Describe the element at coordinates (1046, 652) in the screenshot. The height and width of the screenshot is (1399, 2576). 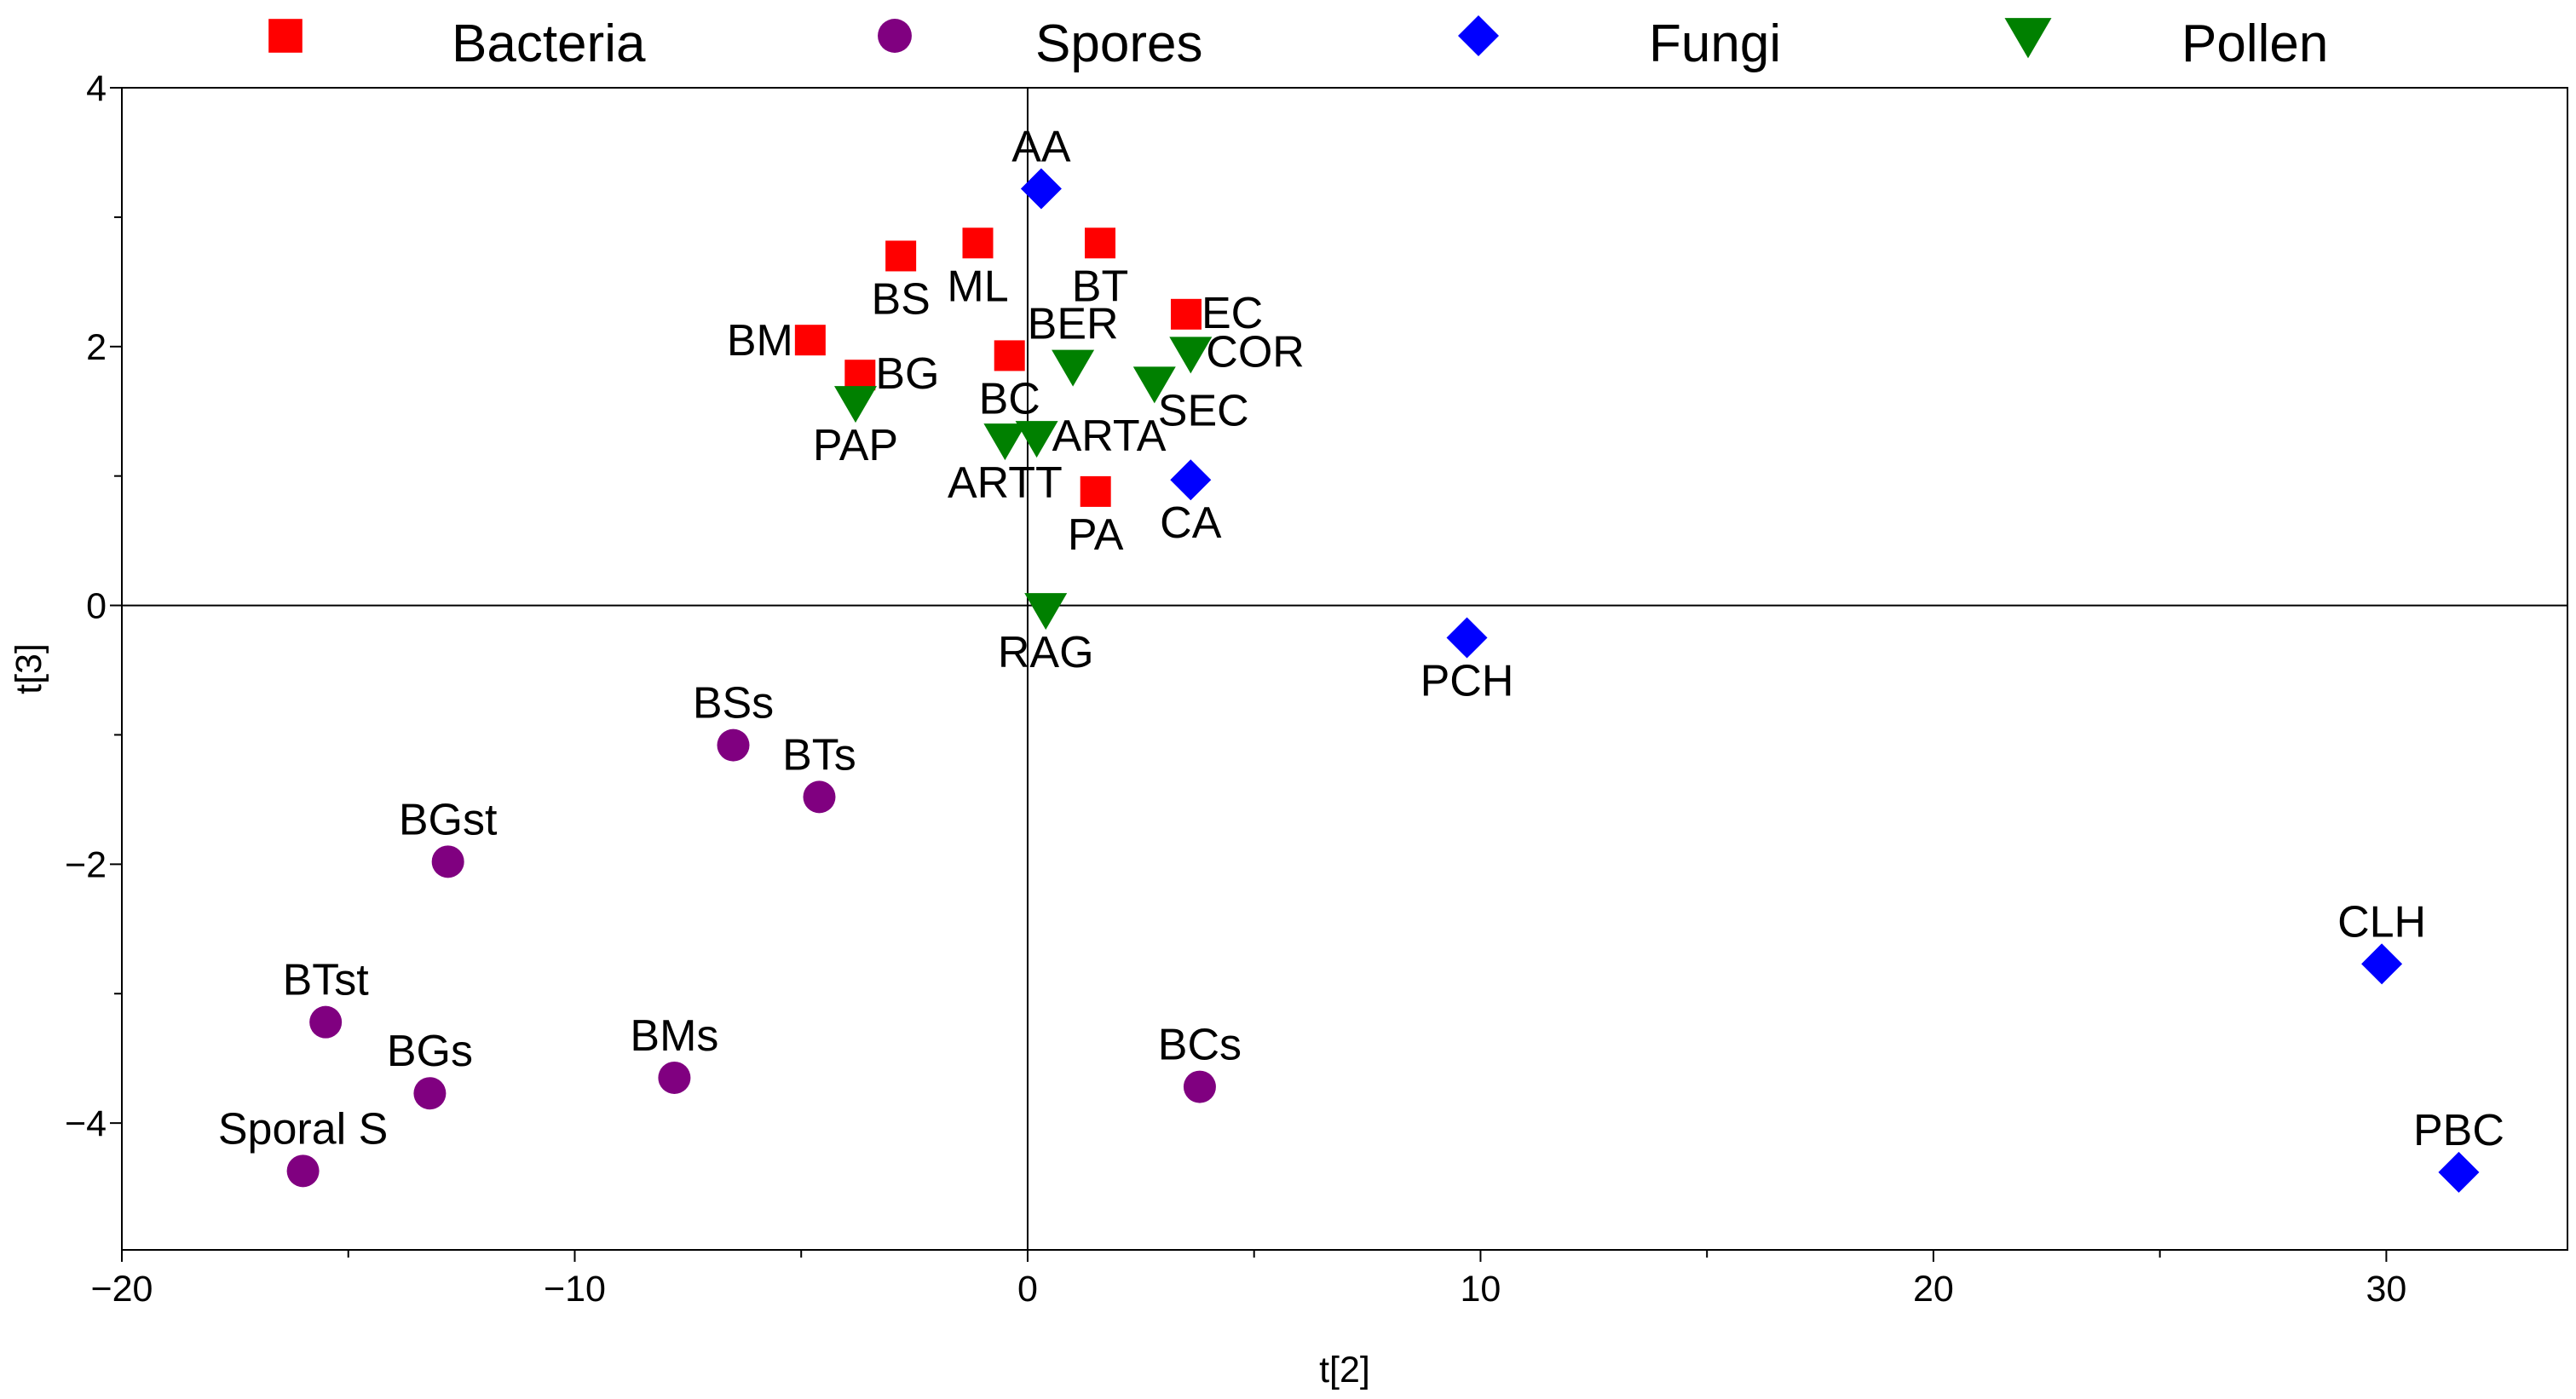
I see `data-label: RAG` at that location.